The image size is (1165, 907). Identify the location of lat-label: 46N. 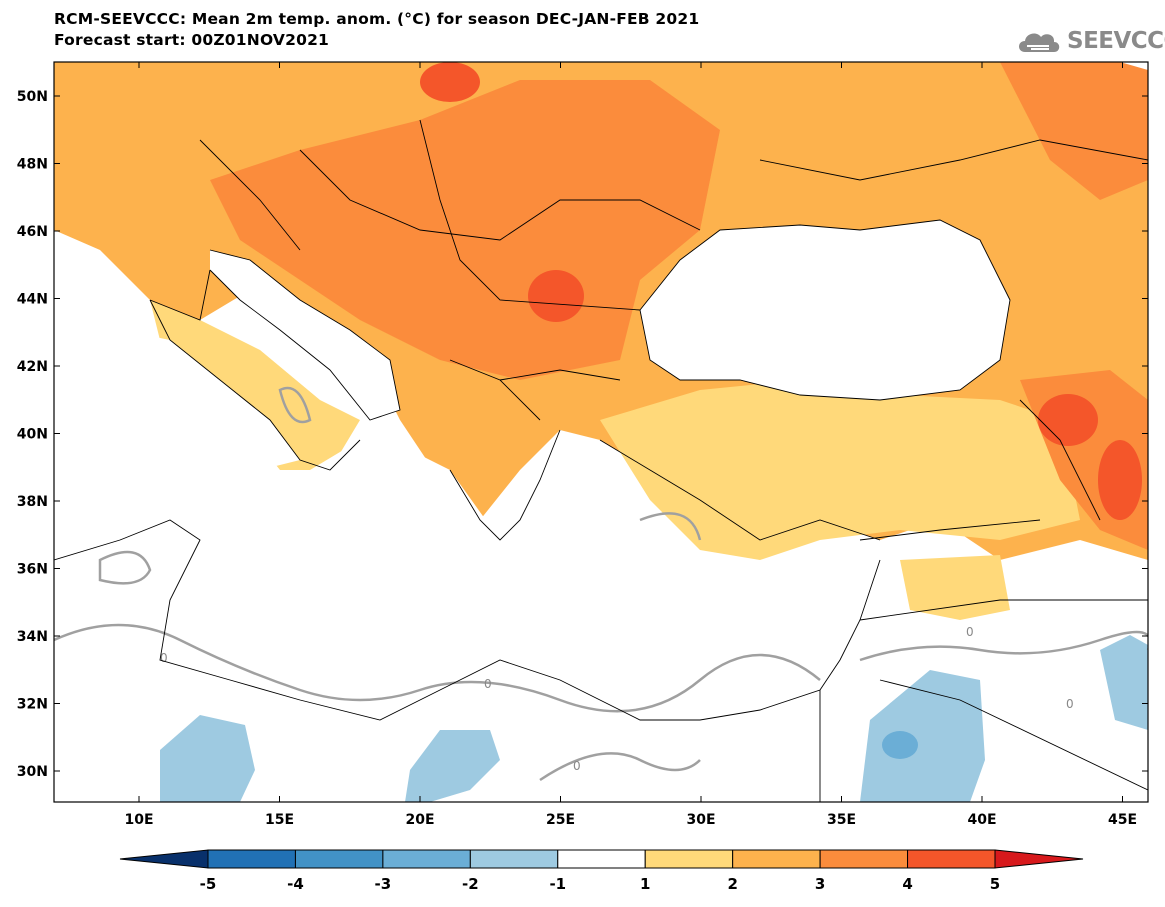
(32, 232).